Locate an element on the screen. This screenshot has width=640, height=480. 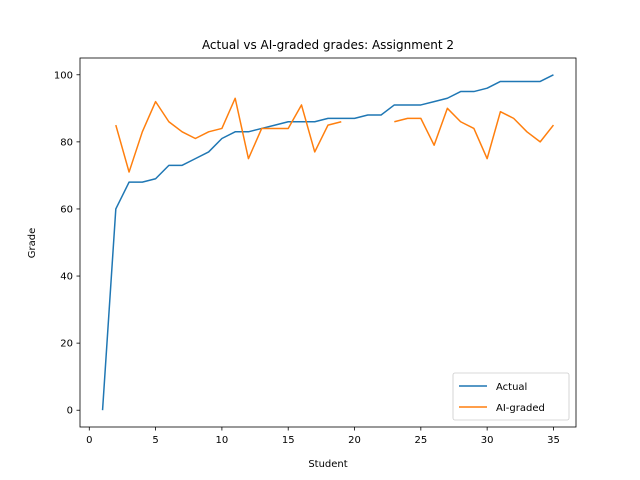
x-tick-label: 35 is located at coordinates (553, 440).